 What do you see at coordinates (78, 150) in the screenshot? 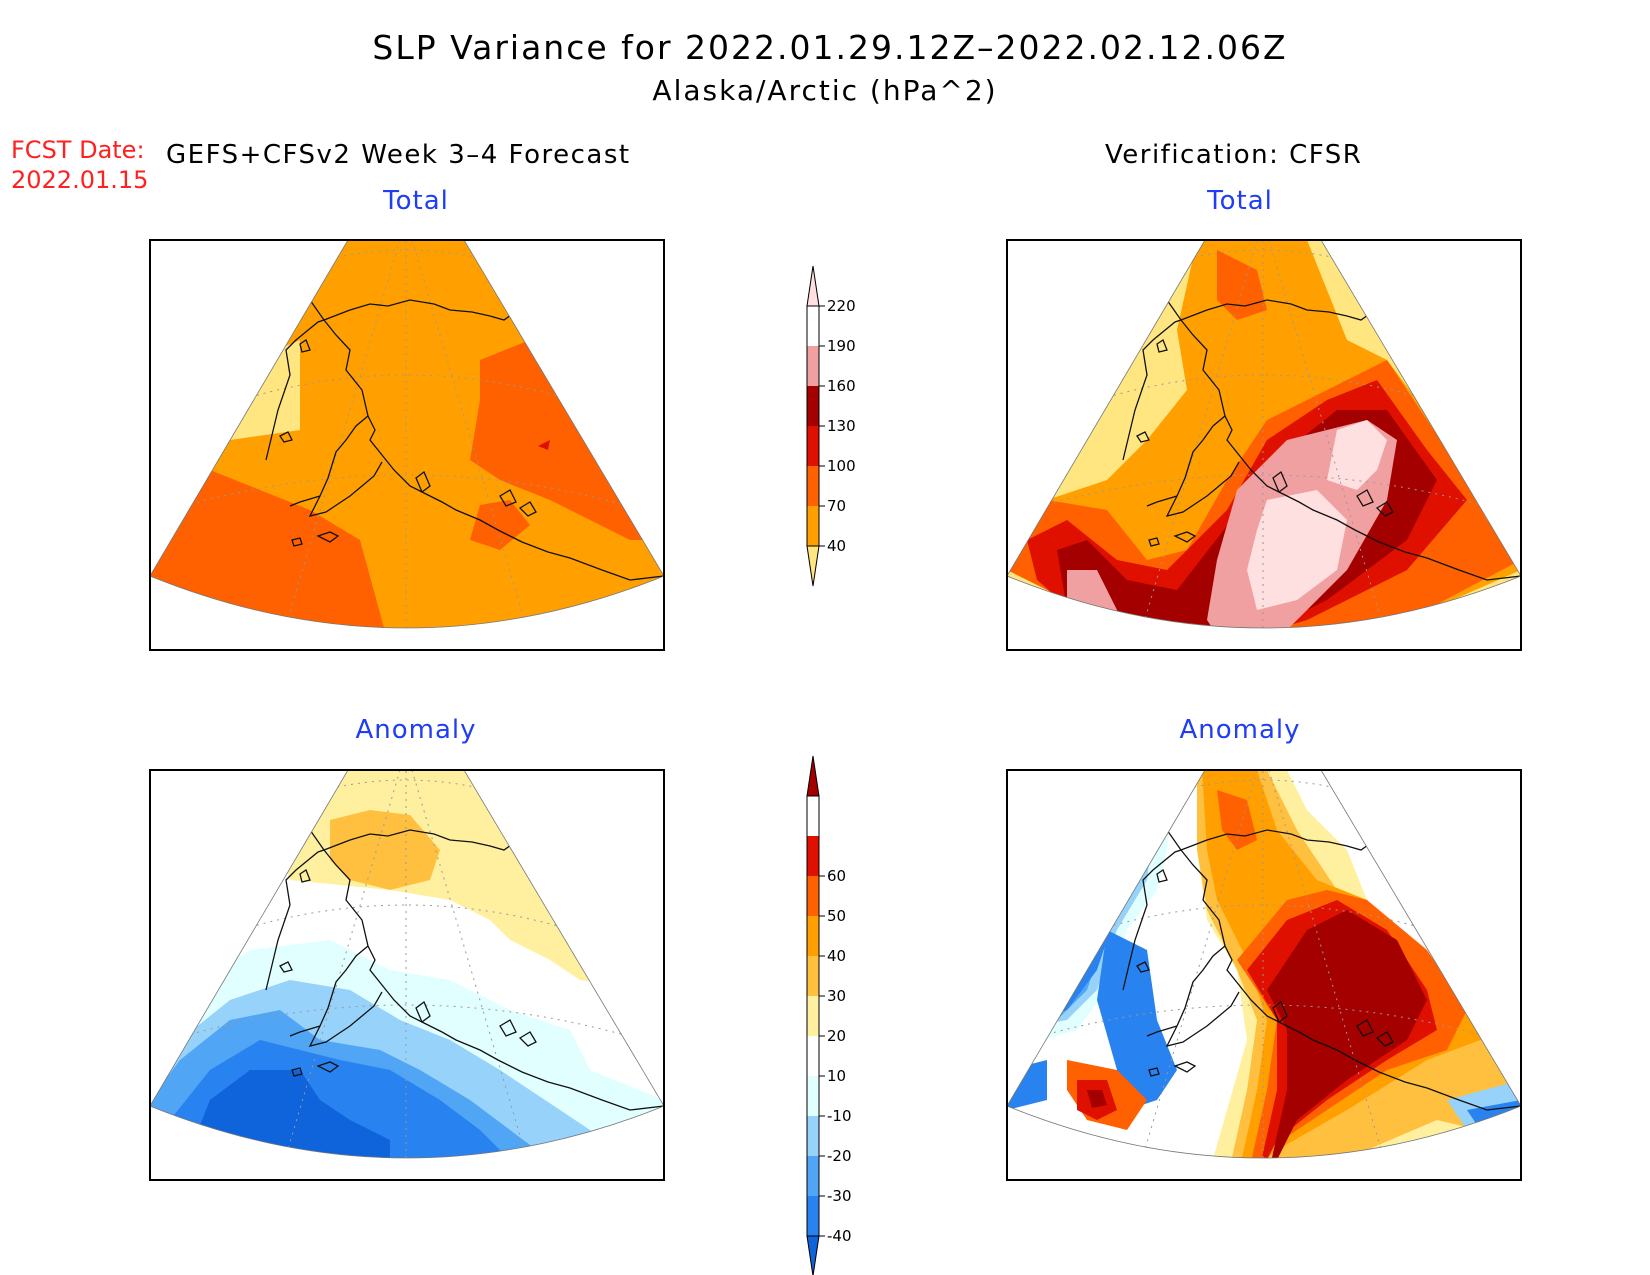
I see `forecast-date-label: FCST Date:` at bounding box center [78, 150].